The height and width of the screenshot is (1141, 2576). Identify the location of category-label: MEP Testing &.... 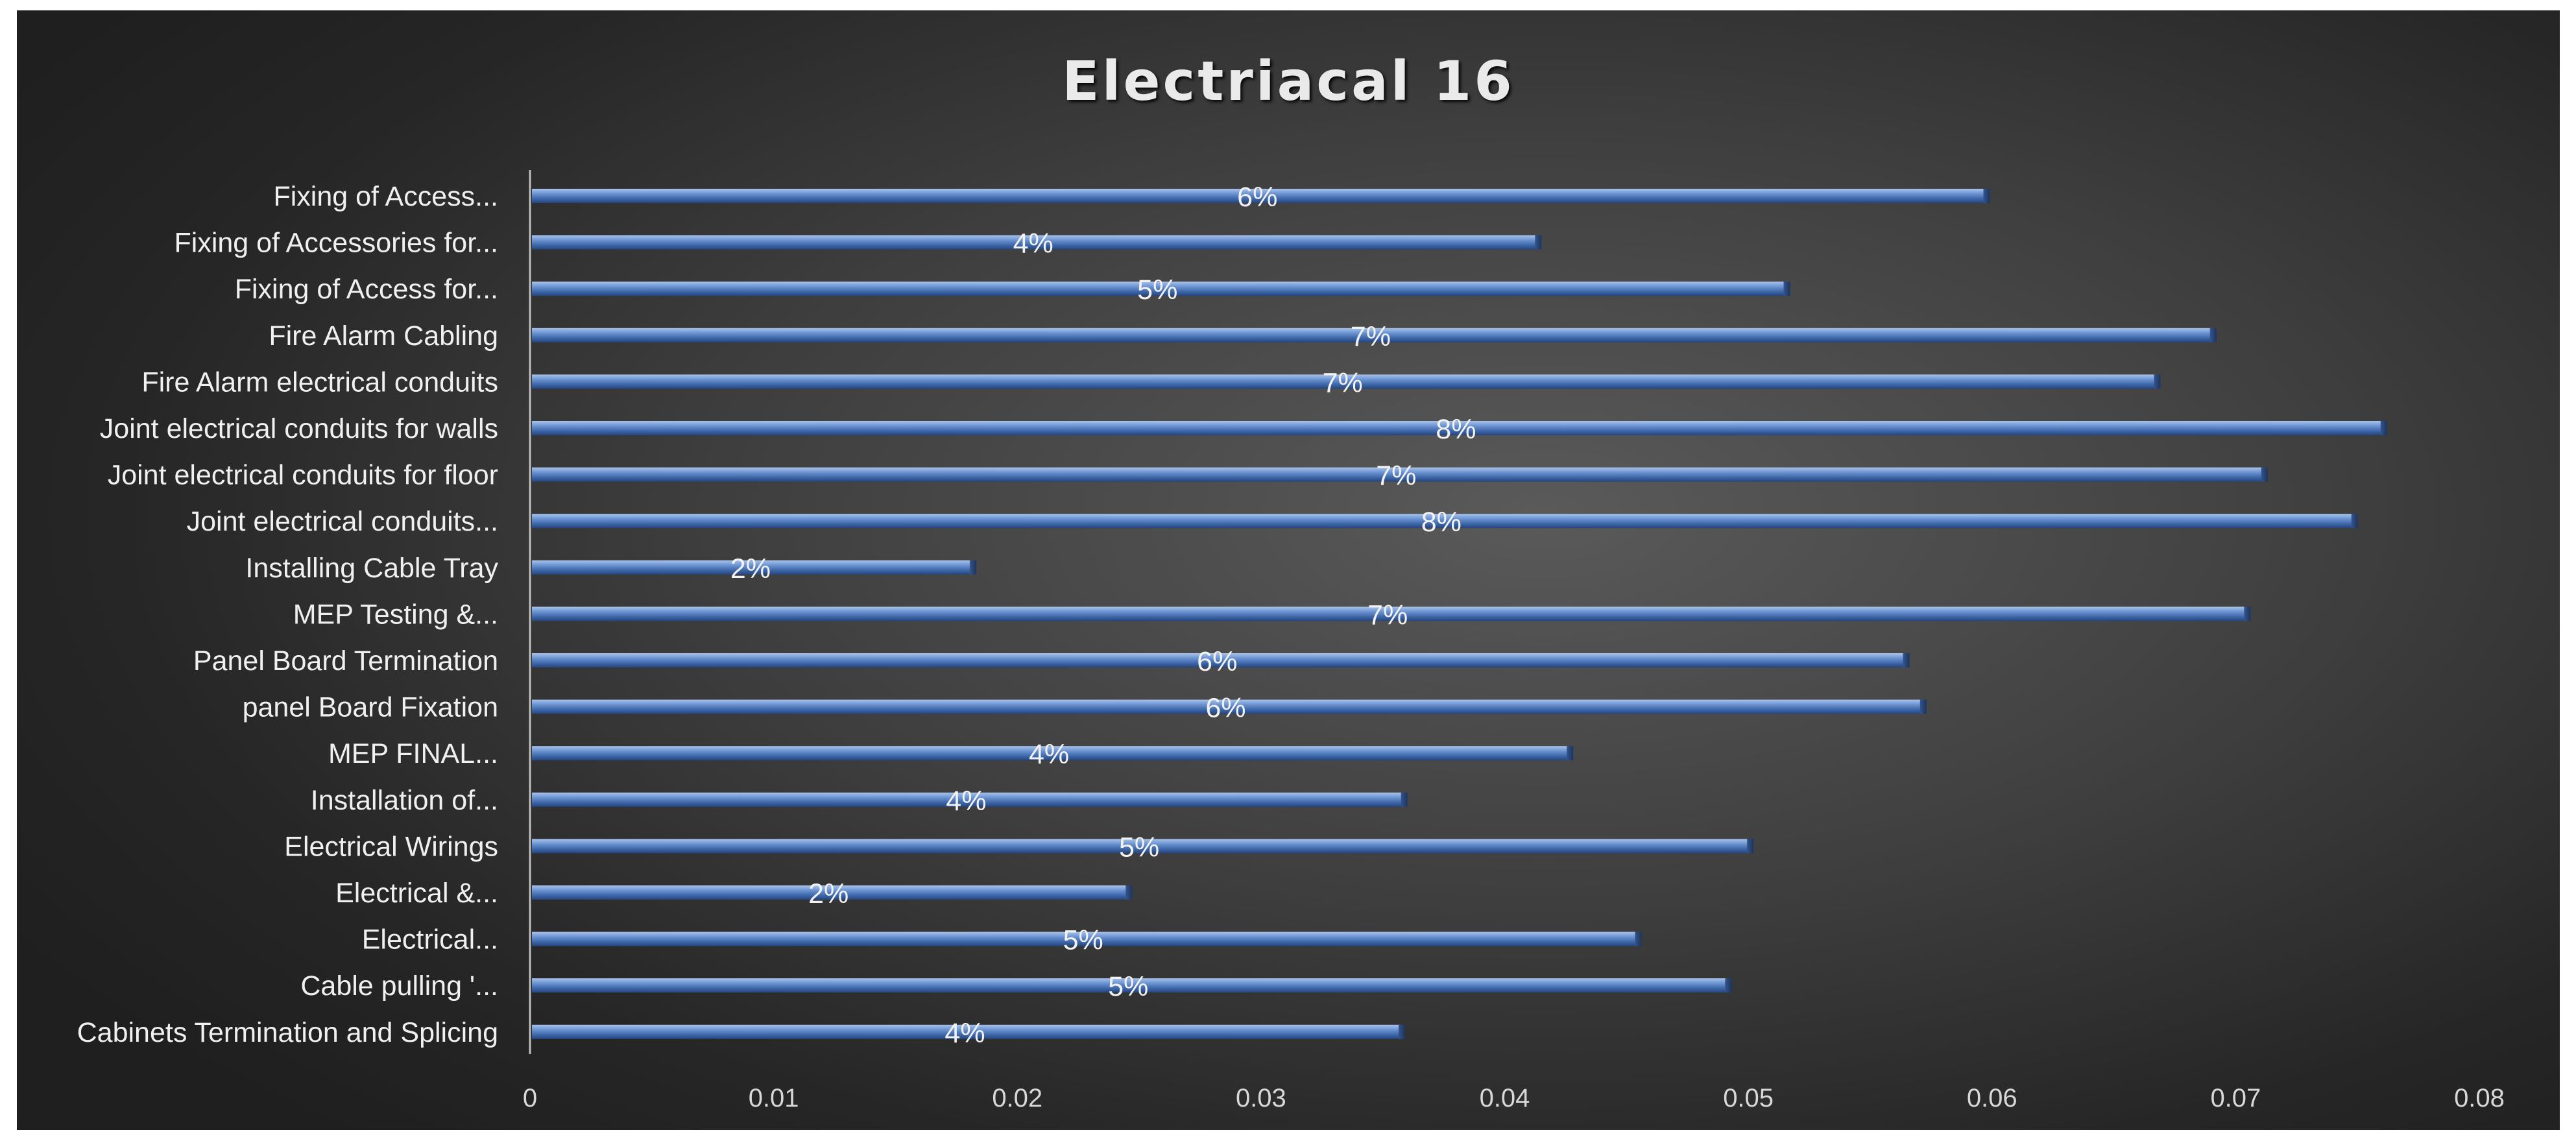
(395, 614).